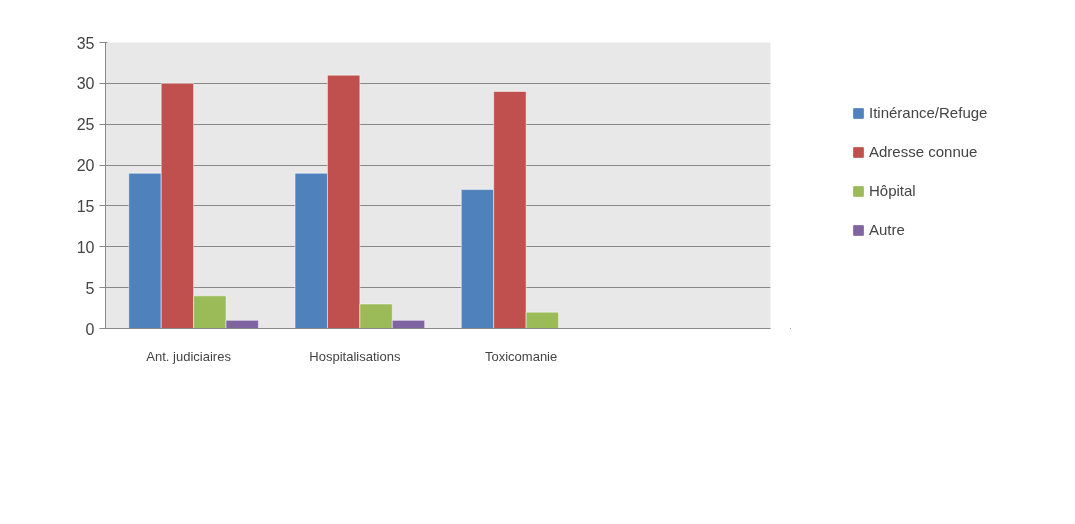 The height and width of the screenshot is (524, 1075). Describe the element at coordinates (892, 190) in the screenshot. I see `legend-label: Hôpital` at that location.